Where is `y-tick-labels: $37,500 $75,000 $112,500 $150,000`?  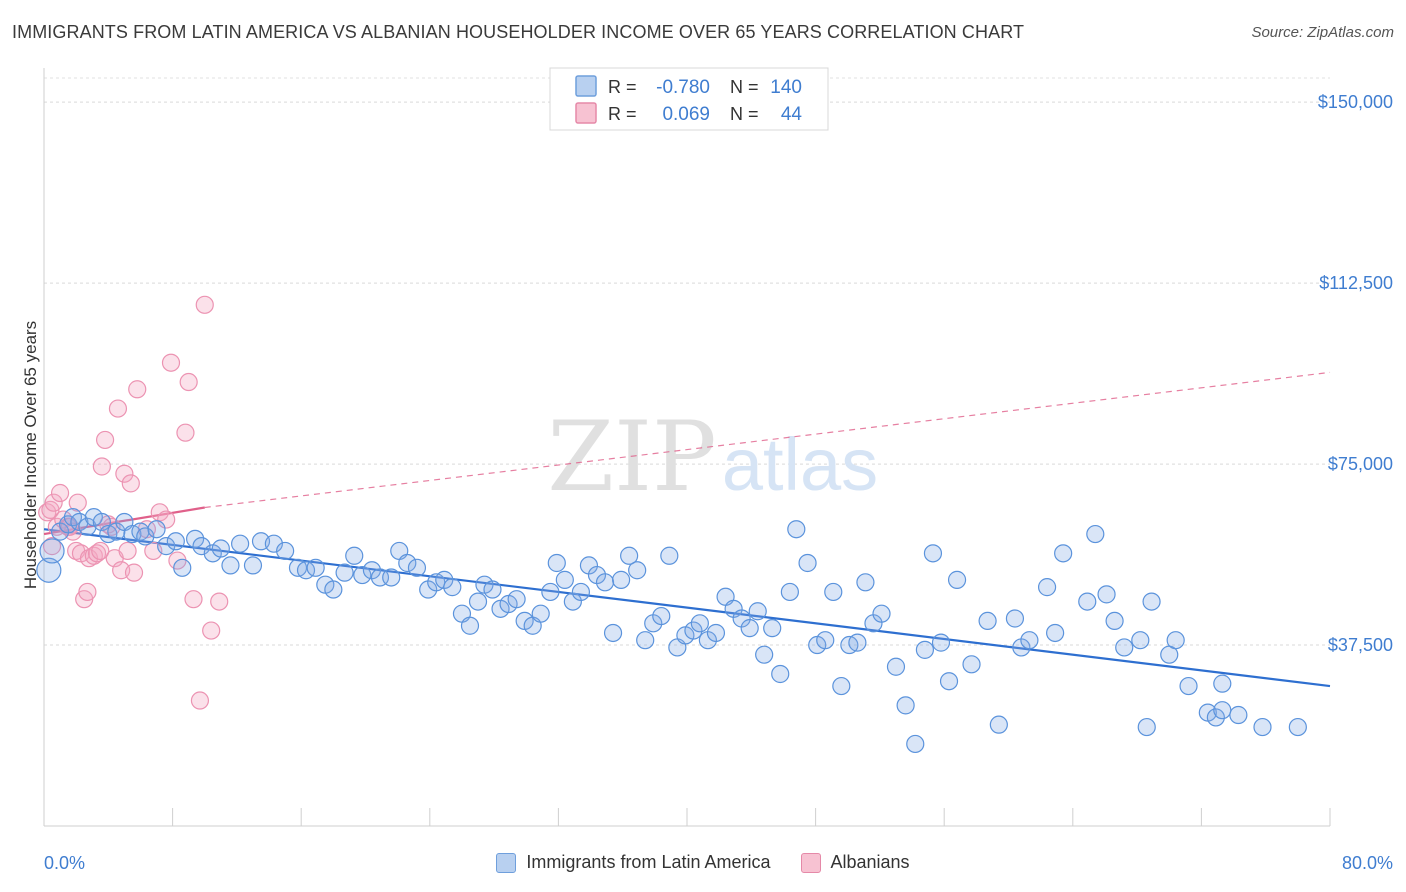
y-tick-labels: $37,500 $75,000 $112,500 $150,000 is located at coordinates (1355, 373).